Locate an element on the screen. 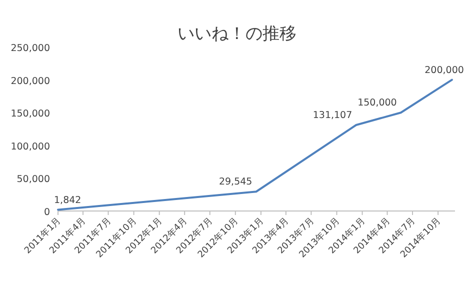  y-tick-label: 0 is located at coordinates (47, 212).